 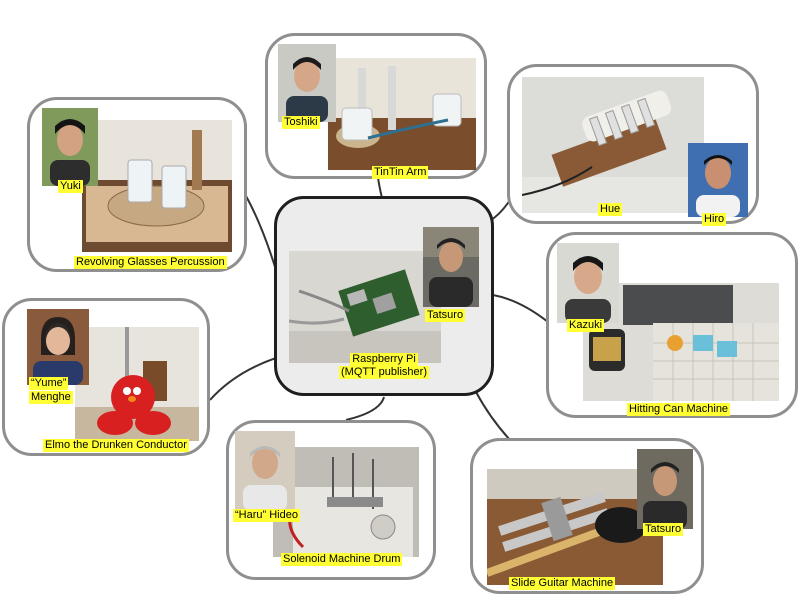 I want to click on connector-revolving, so click(x=261, y=233).